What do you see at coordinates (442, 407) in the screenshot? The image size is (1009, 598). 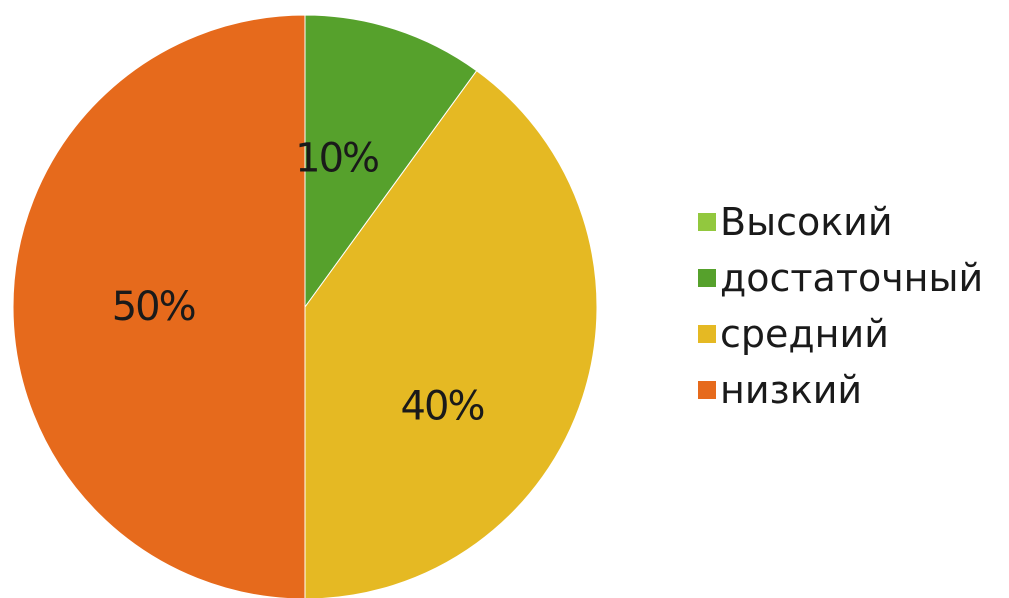 I see `slice-value-label: 40%` at bounding box center [442, 407].